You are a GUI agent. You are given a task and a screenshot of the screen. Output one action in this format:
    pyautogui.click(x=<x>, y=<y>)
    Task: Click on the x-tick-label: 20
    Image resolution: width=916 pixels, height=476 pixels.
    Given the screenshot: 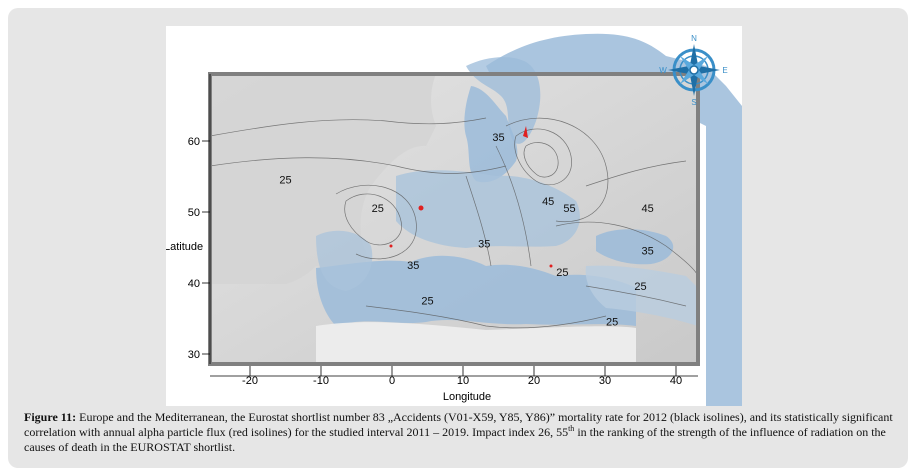 What is the action you would take?
    pyautogui.click(x=534, y=381)
    